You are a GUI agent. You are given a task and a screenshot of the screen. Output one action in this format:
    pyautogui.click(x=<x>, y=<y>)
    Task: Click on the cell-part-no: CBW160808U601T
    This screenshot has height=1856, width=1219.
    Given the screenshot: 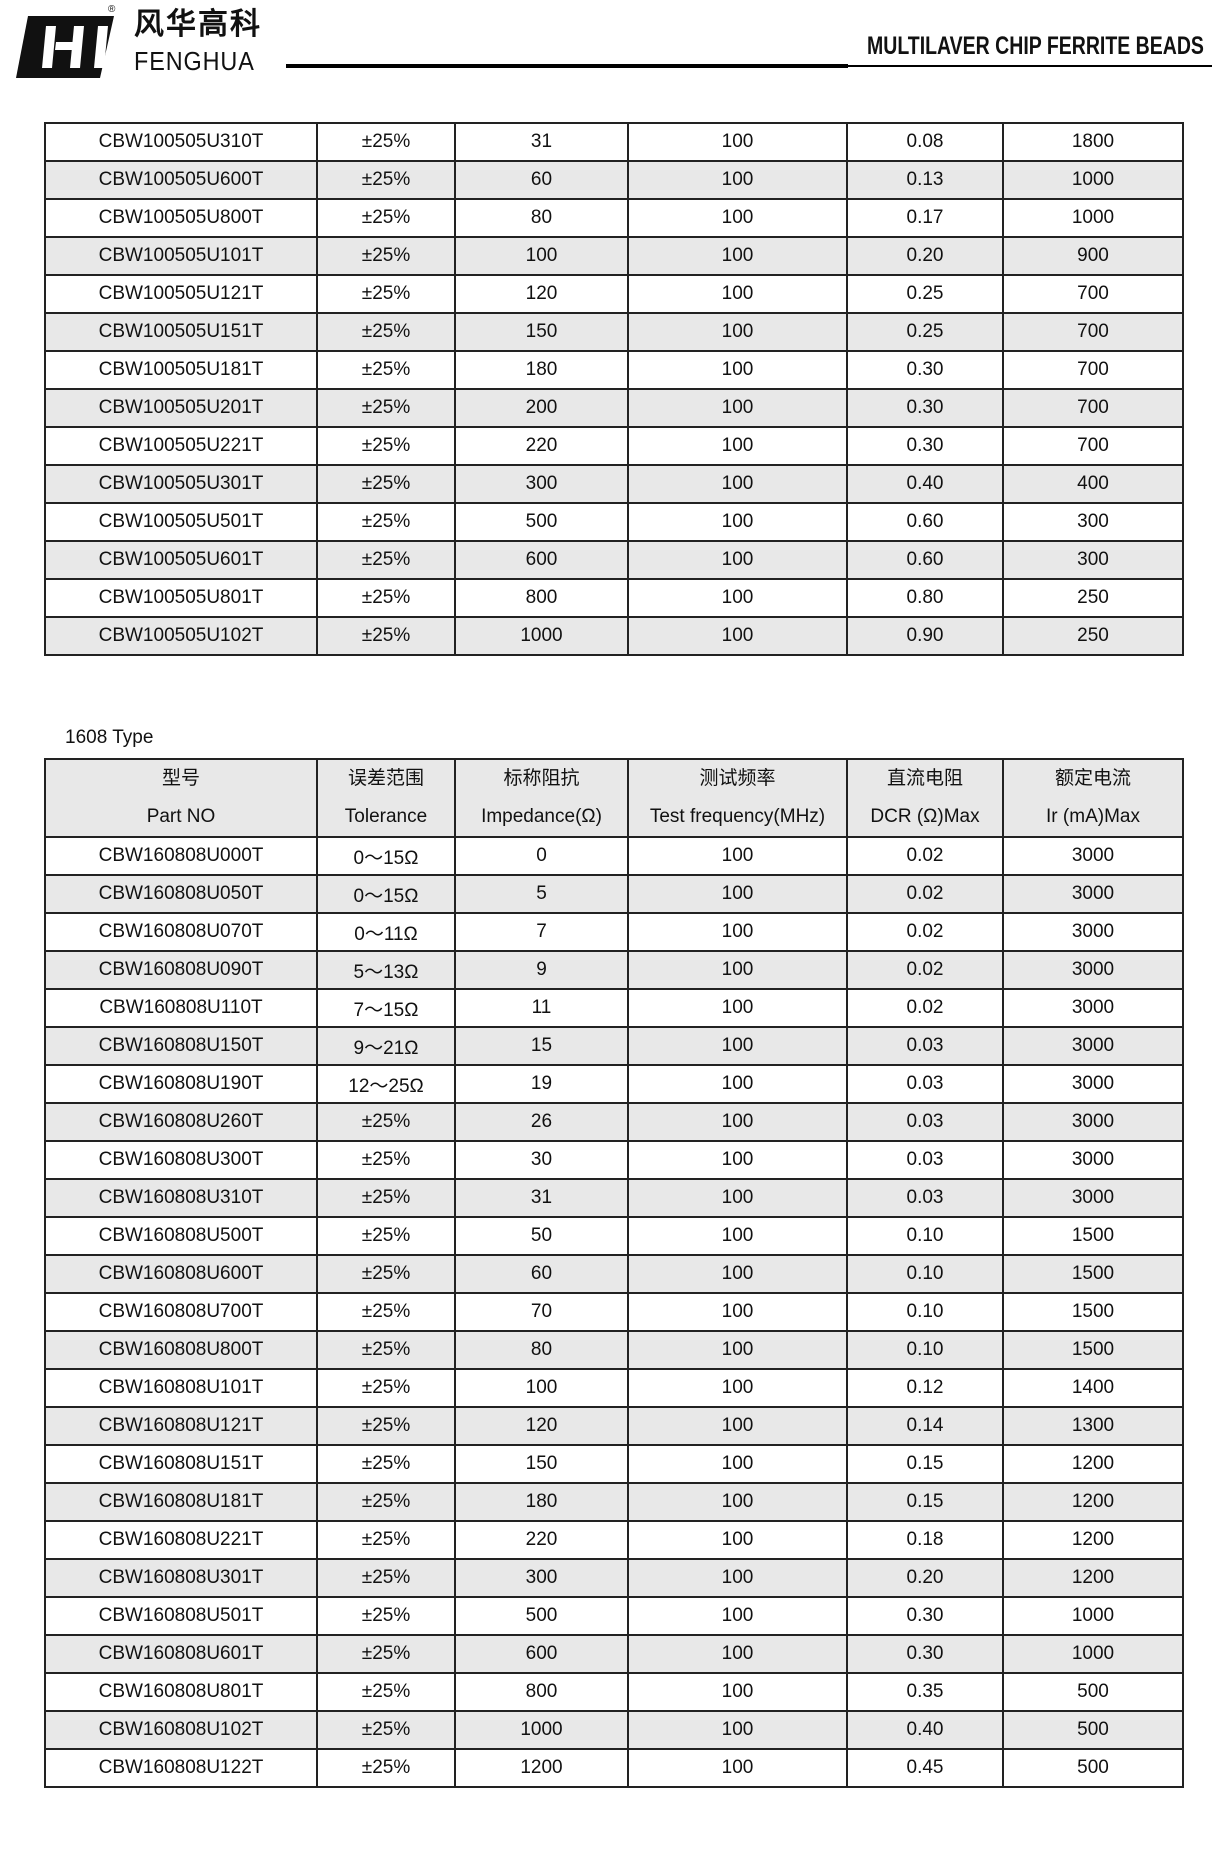 What is the action you would take?
    pyautogui.click(x=181, y=1654)
    